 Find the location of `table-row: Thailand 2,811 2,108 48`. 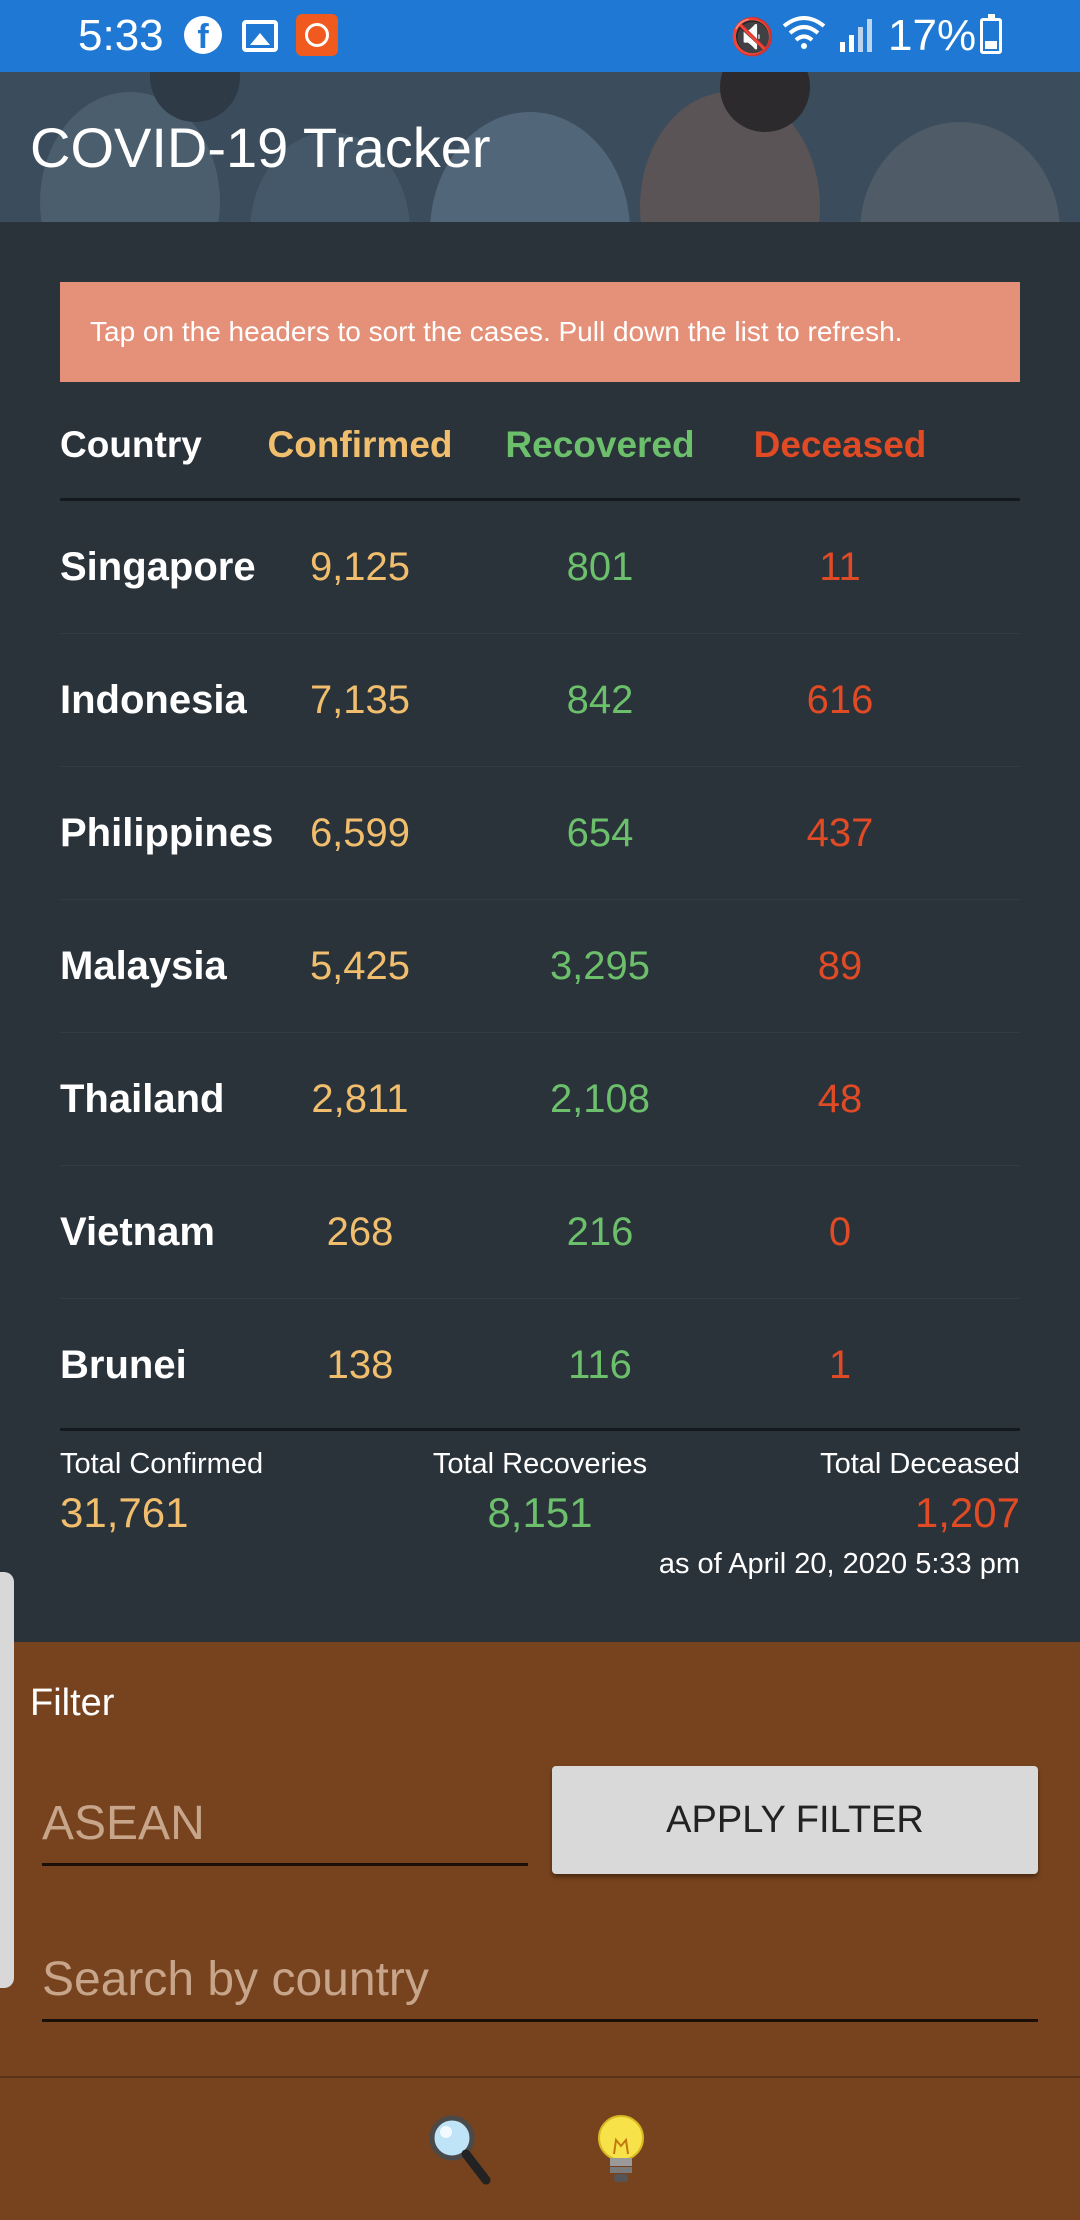

table-row: Thailand 2,811 2,108 48 is located at coordinates (540, 1100).